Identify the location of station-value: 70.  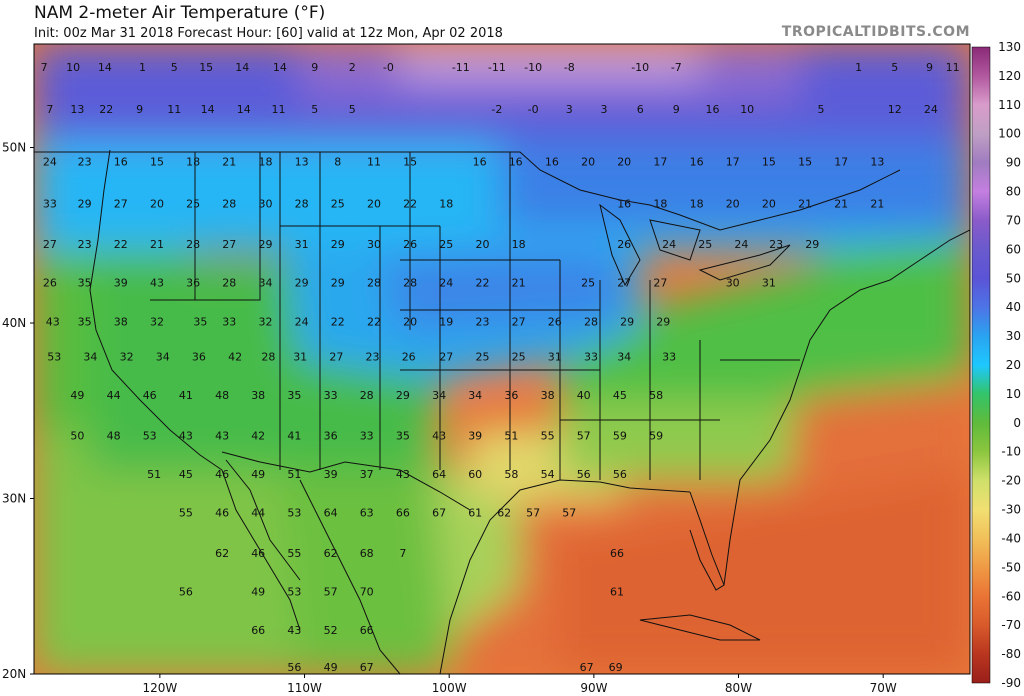
(367, 592).